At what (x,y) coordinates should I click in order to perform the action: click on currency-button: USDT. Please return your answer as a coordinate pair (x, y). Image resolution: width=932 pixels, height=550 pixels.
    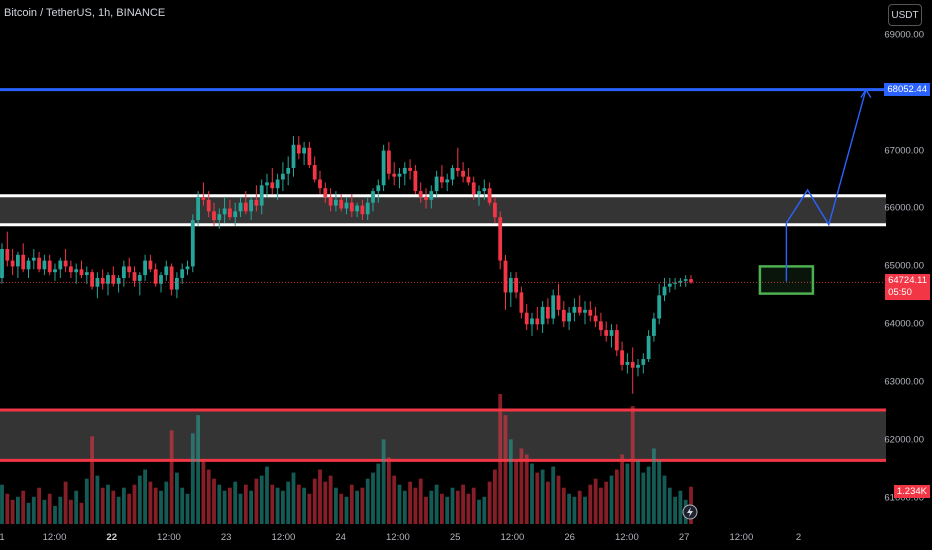
    Looking at the image, I should click on (905, 15).